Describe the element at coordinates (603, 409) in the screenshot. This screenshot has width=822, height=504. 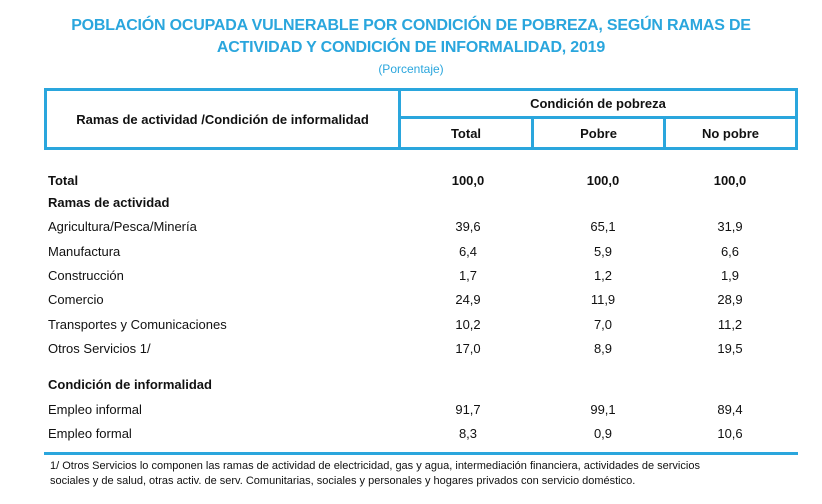
I see `cell-pobre: 99,1` at that location.